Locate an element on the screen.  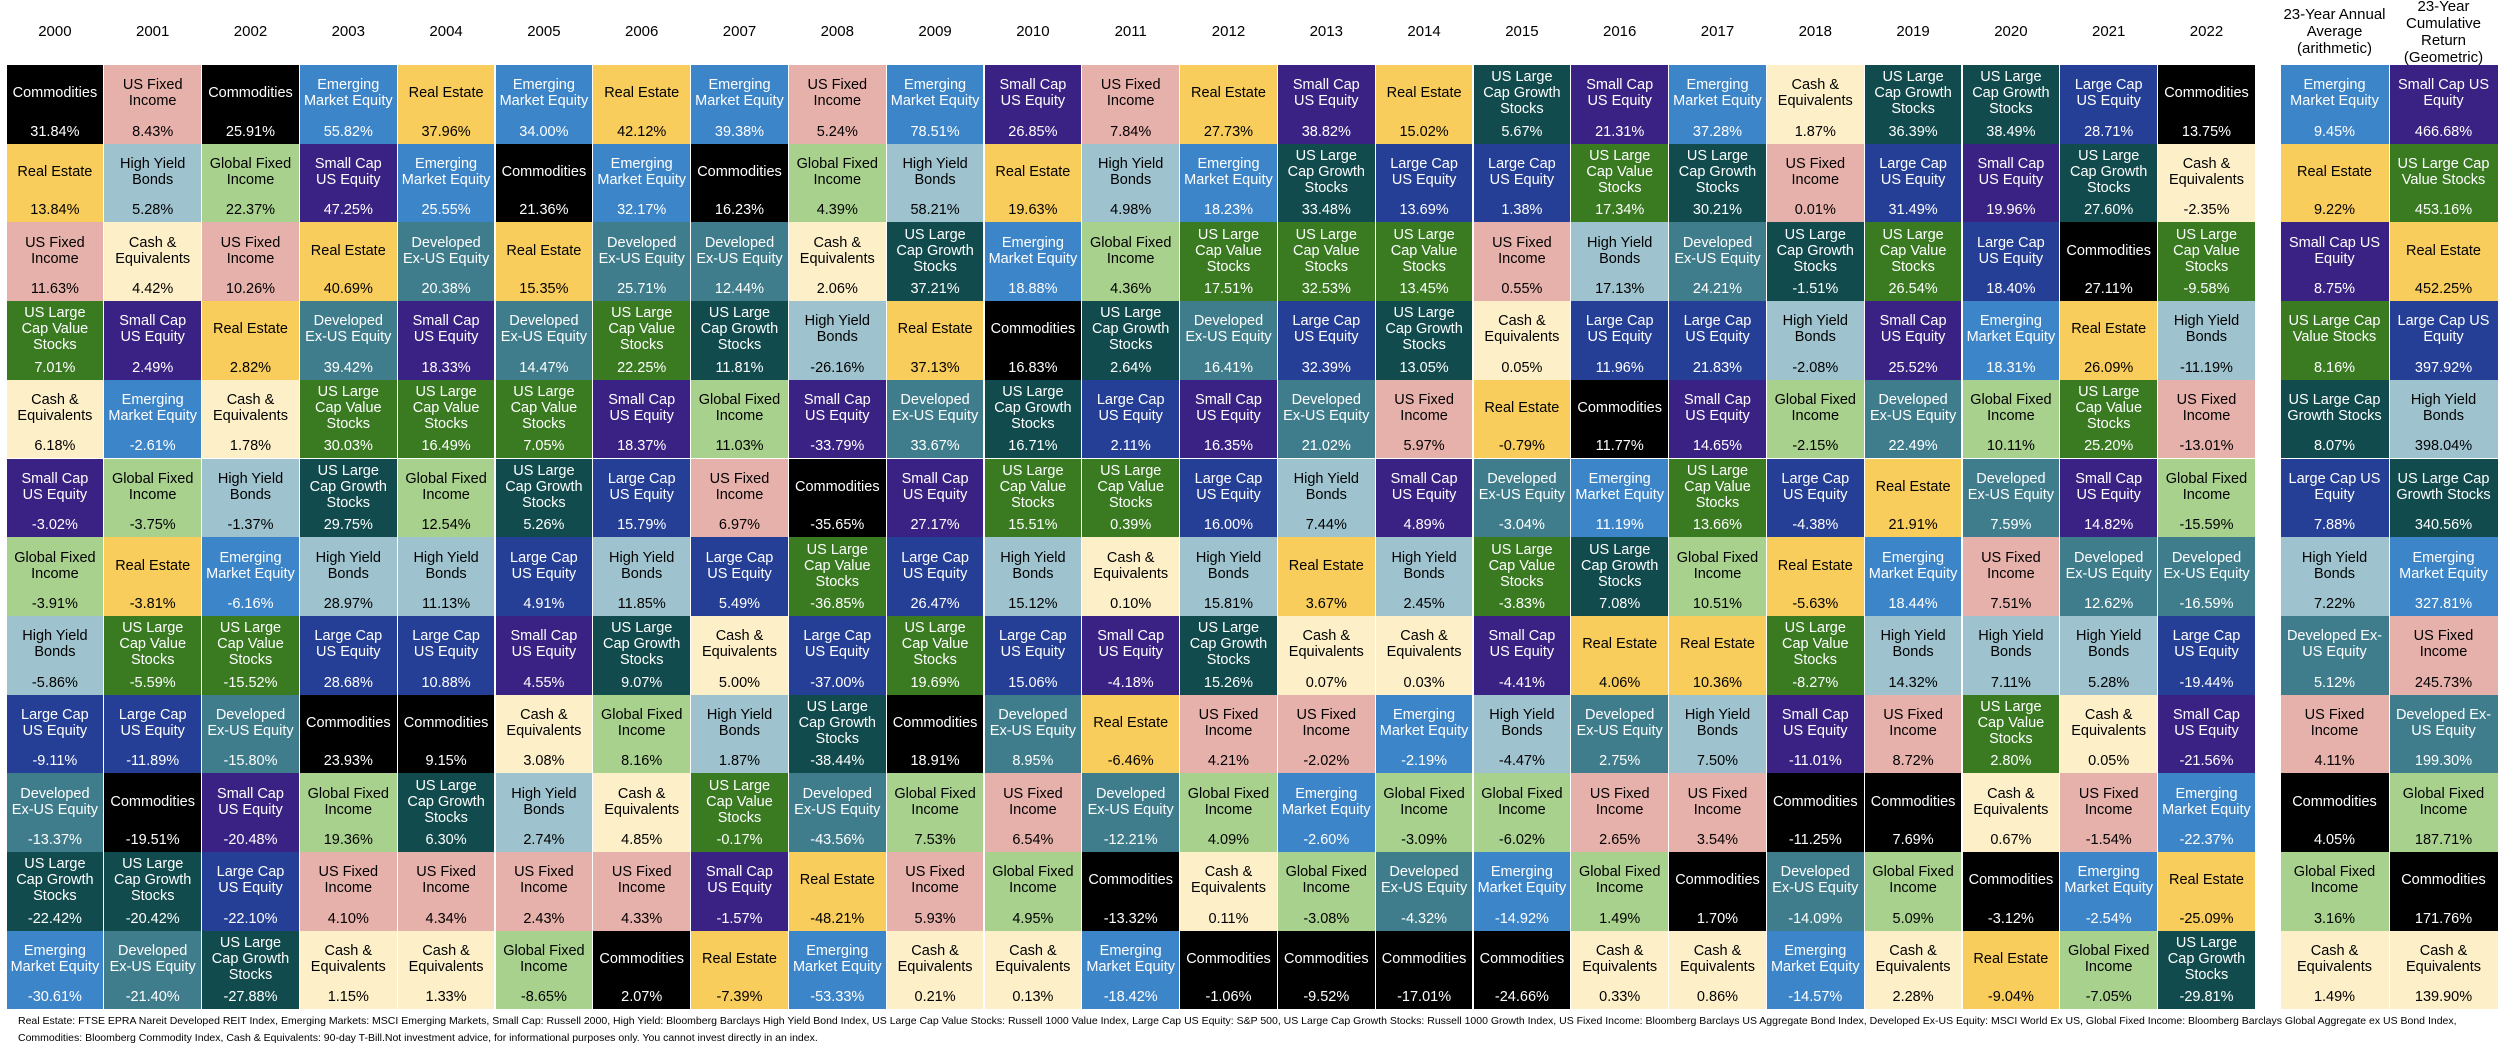
asset-return: 0.55% is located at coordinates (1522, 289).